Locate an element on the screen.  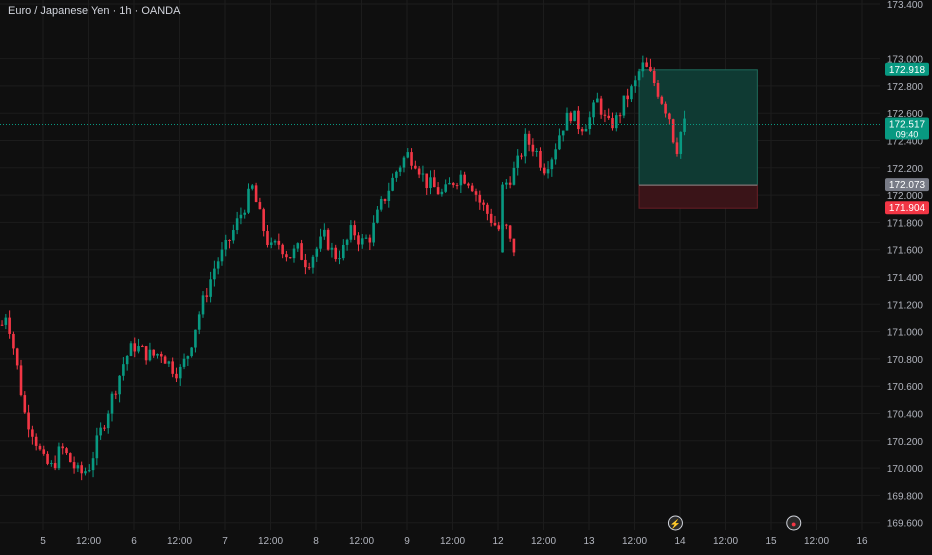
earnings-event-icon is located at coordinates (794, 523).